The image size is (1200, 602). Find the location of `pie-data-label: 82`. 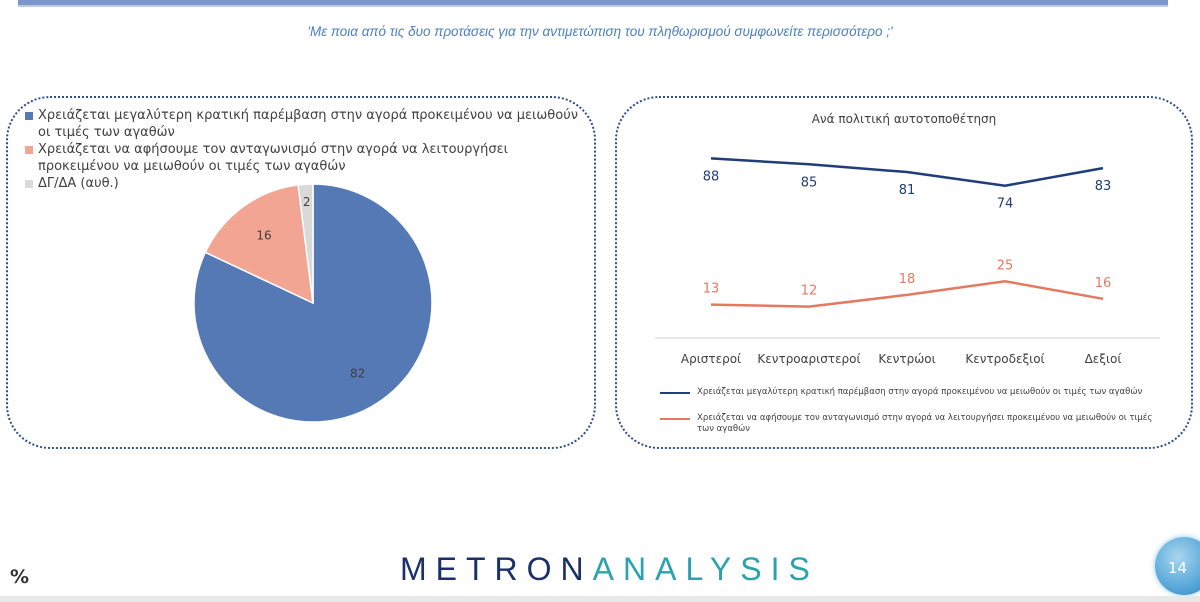

pie-data-label: 82 is located at coordinates (357, 373).